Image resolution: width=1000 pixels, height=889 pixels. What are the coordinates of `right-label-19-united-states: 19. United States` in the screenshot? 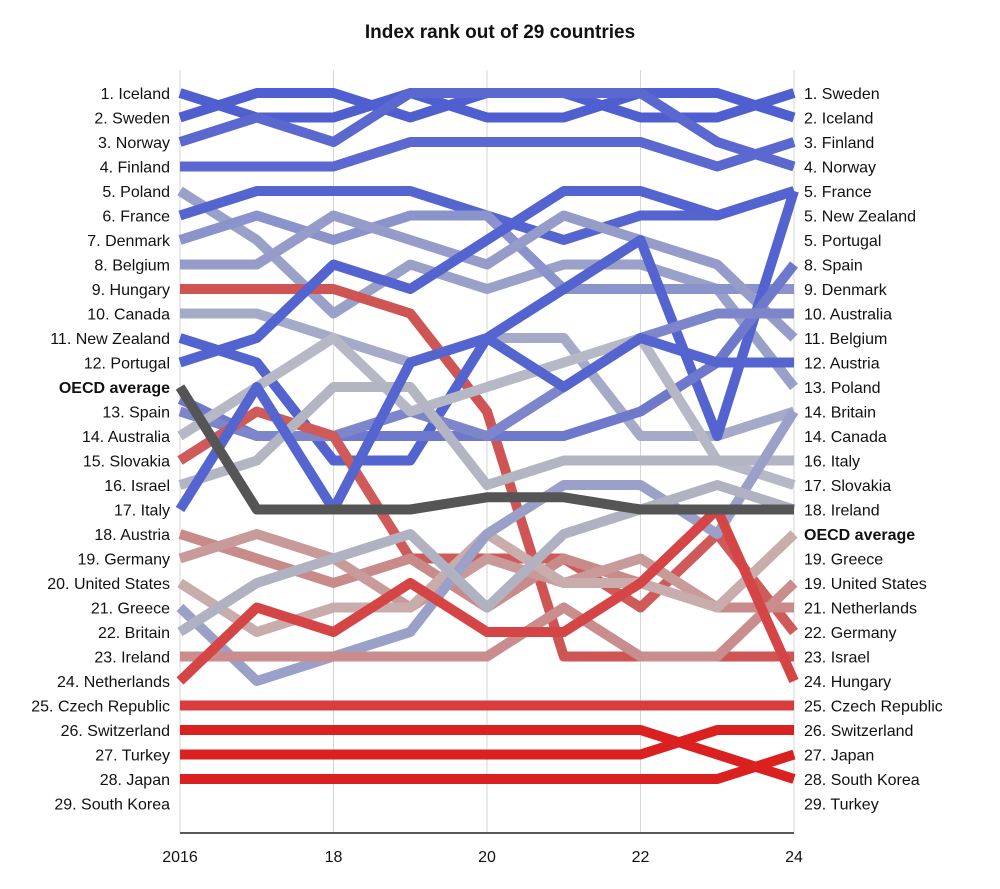 It's located at (865, 584).